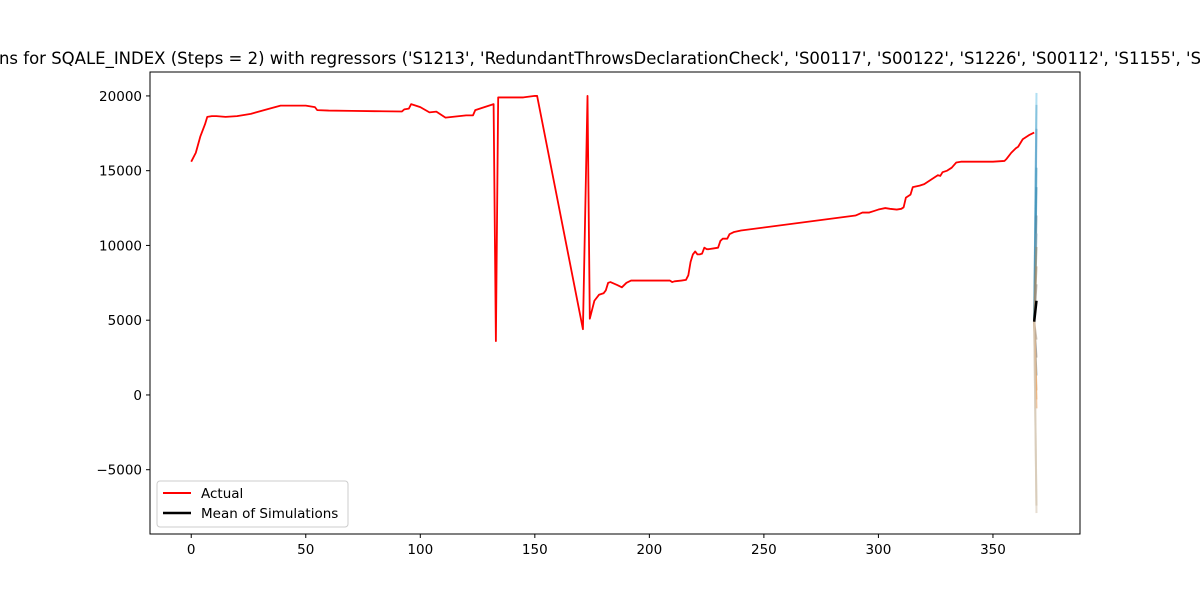 Image resolution: width=1200 pixels, height=600 pixels. I want to click on y-tick-label: 20000, so click(120, 97).